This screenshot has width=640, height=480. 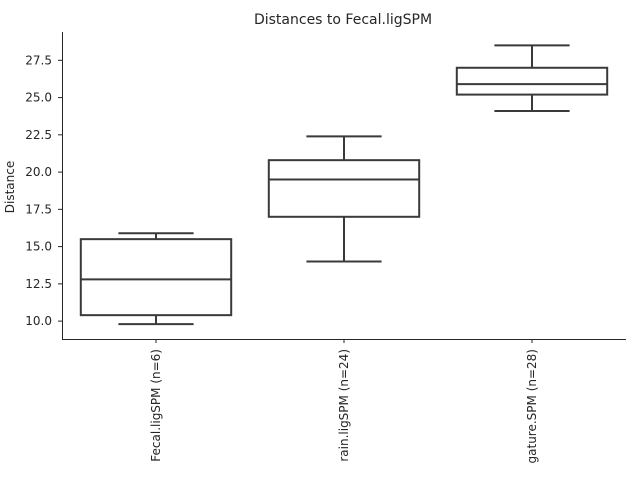 I want to click on y-tick-label: 15.0, so click(x=38, y=247).